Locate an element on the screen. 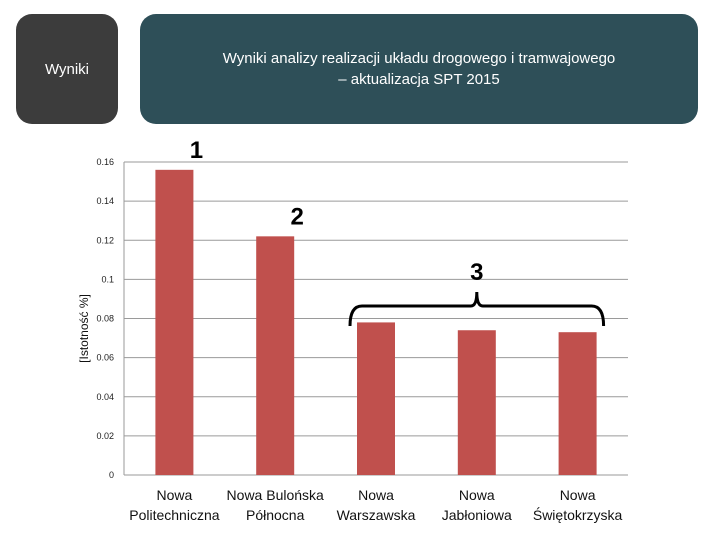  category-label: Nowa Warszawska is located at coordinates (376, 505).